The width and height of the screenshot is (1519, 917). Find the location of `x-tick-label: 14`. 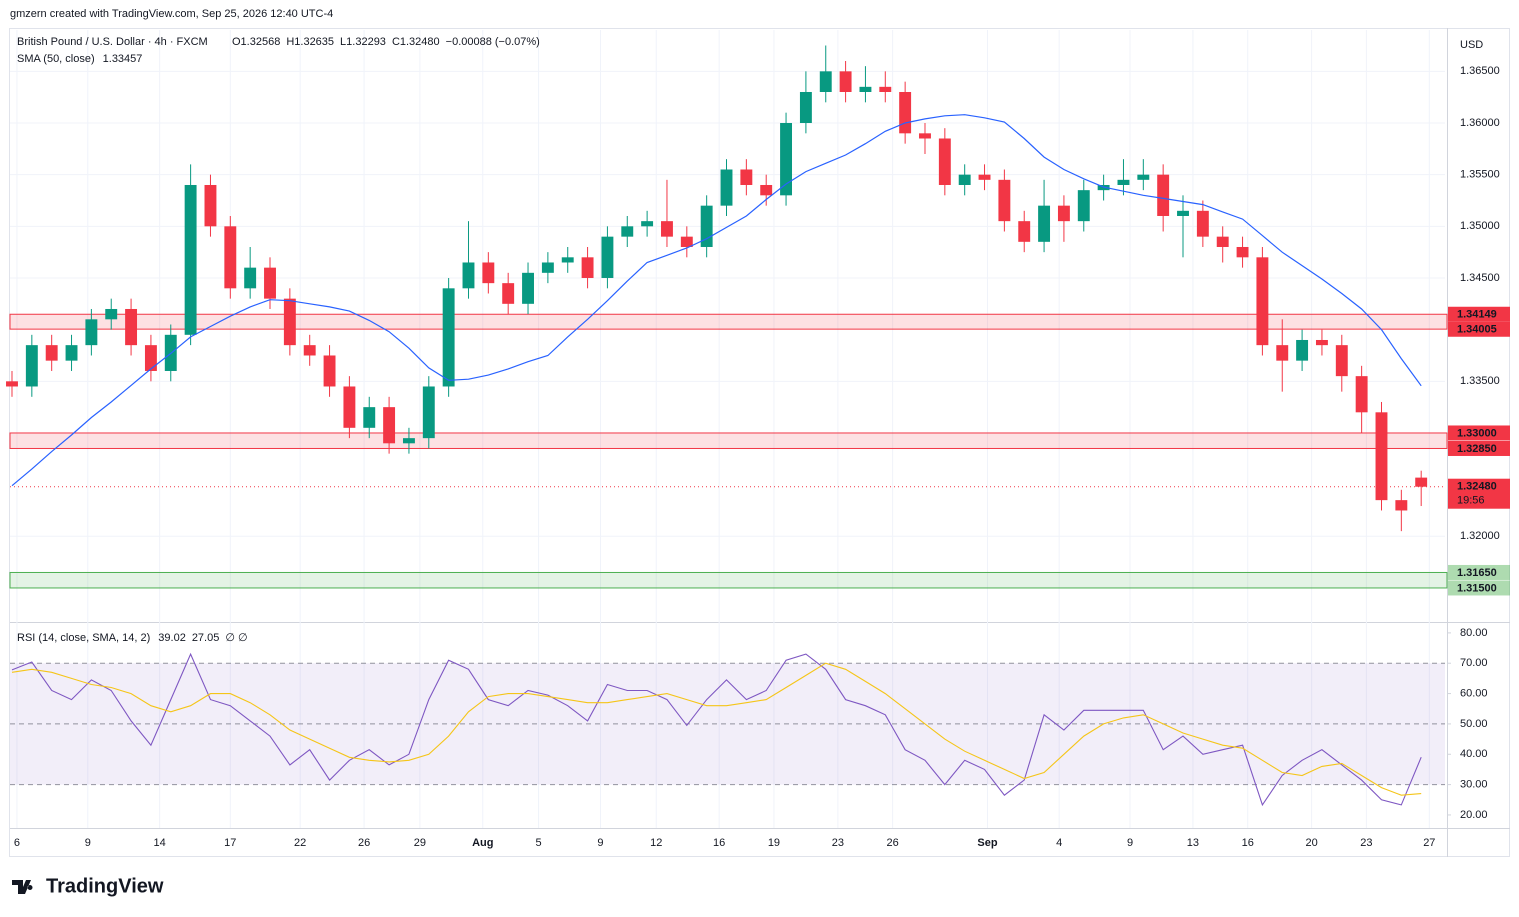

x-tick-label: 14 is located at coordinates (160, 843).